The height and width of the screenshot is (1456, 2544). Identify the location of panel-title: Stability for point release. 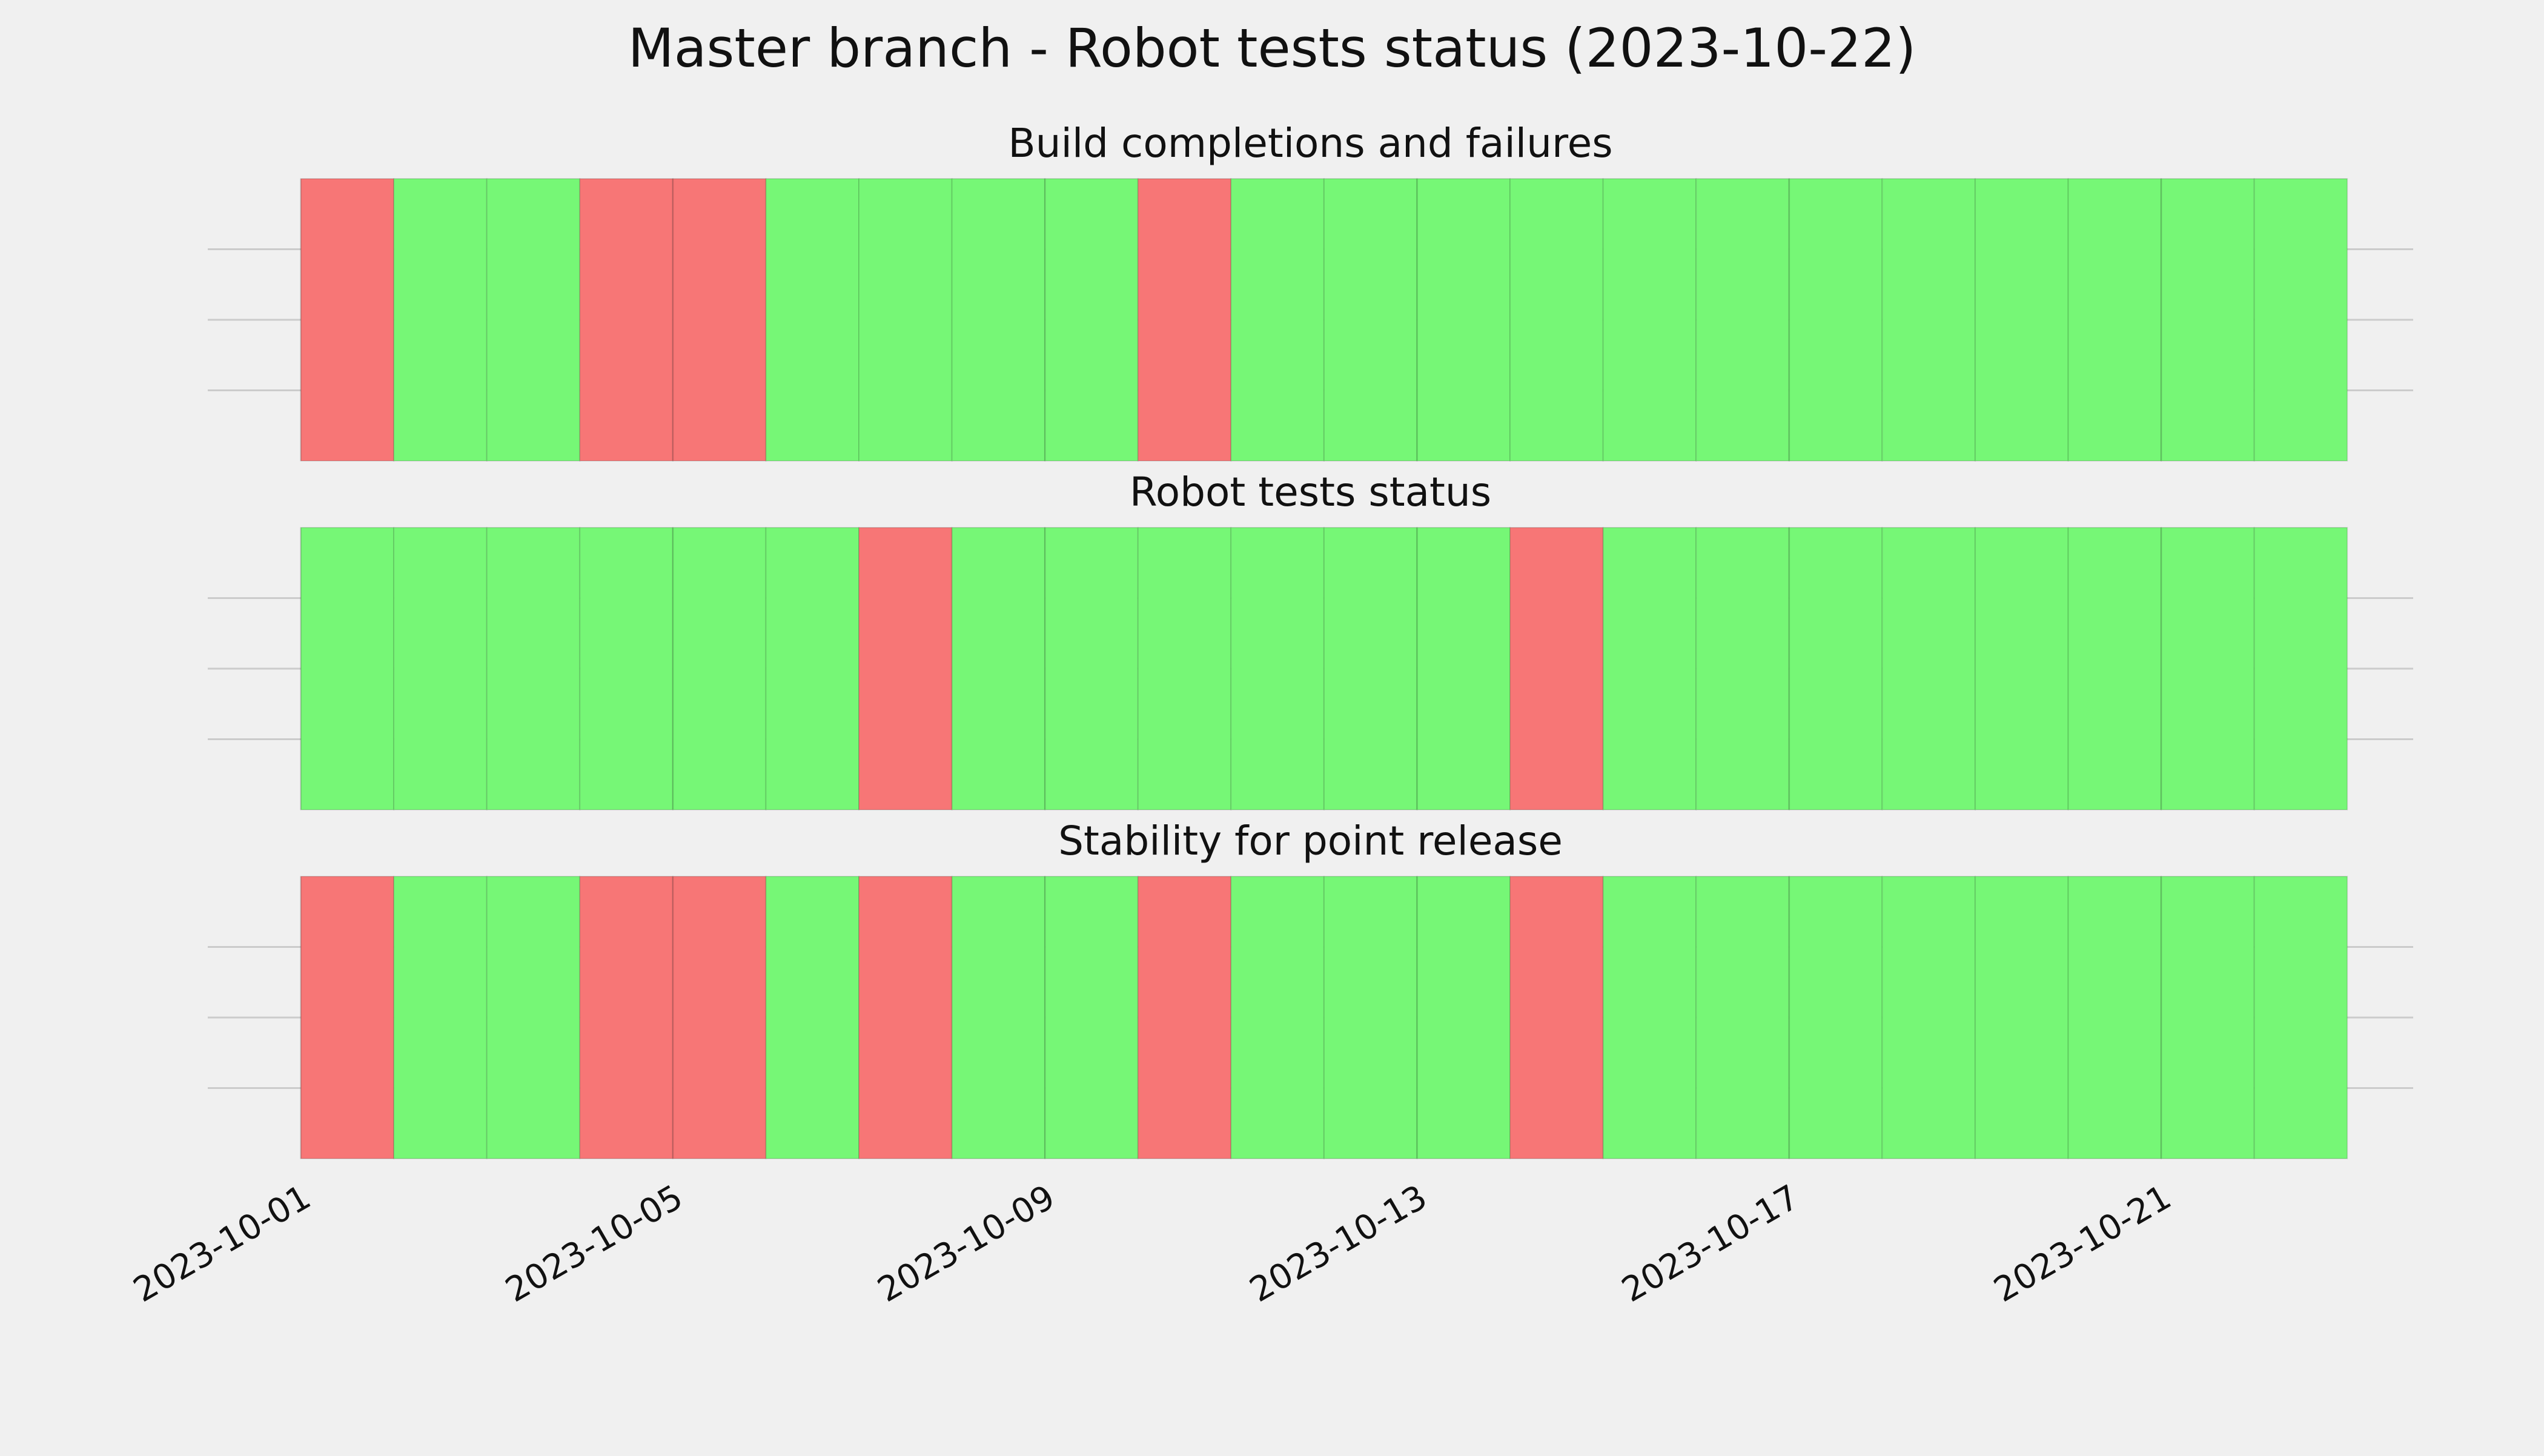
(1311, 841).